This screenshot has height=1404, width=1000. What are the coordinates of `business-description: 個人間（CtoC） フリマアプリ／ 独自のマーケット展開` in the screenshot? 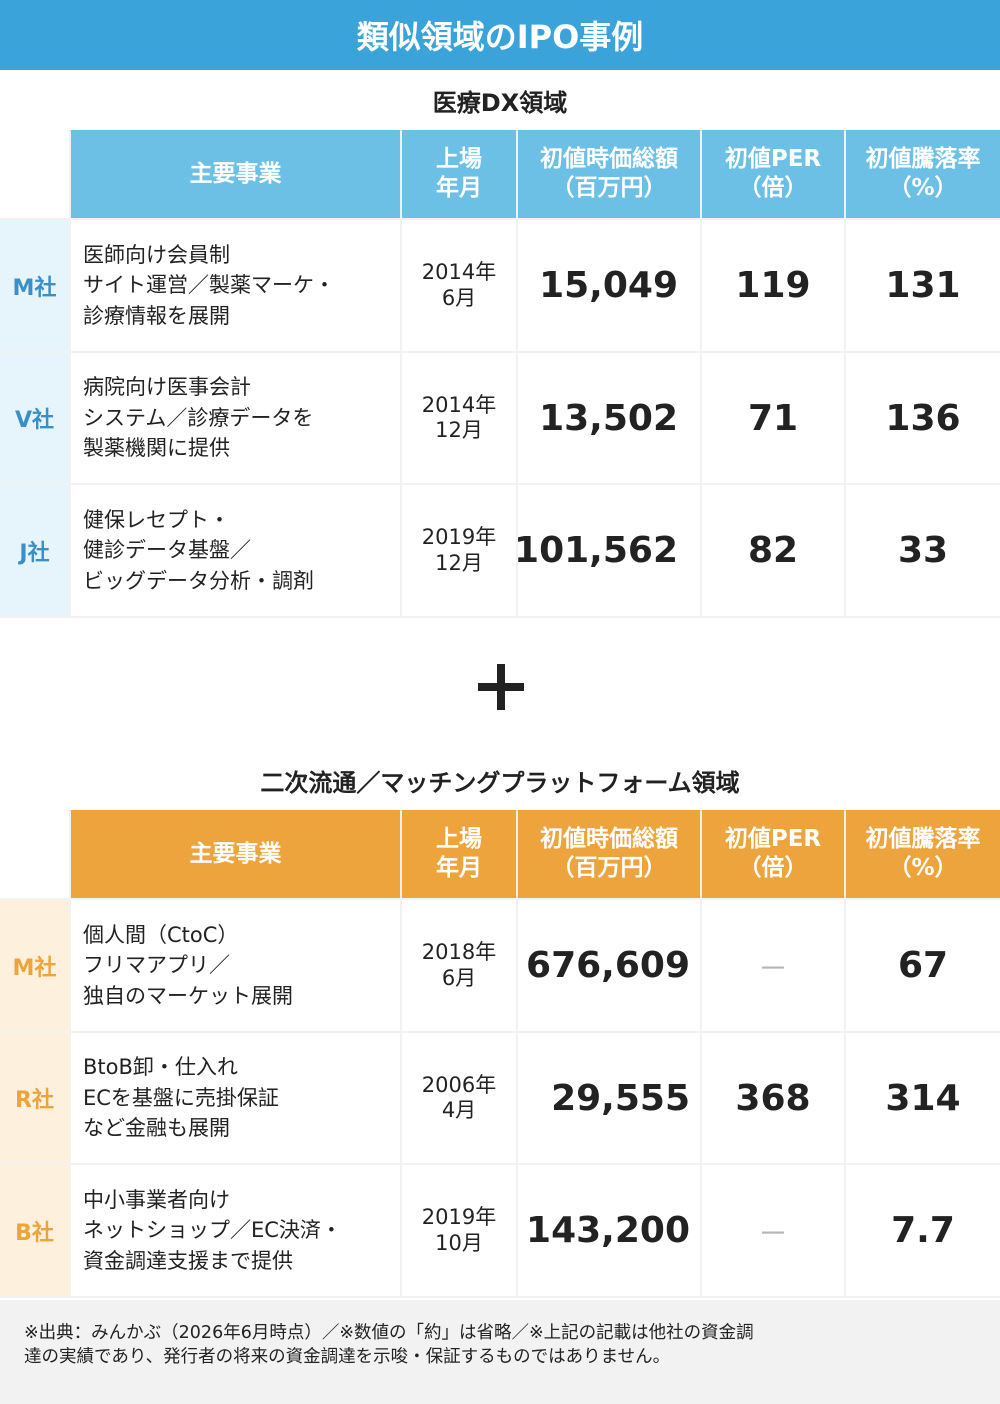 It's located at (235, 965).